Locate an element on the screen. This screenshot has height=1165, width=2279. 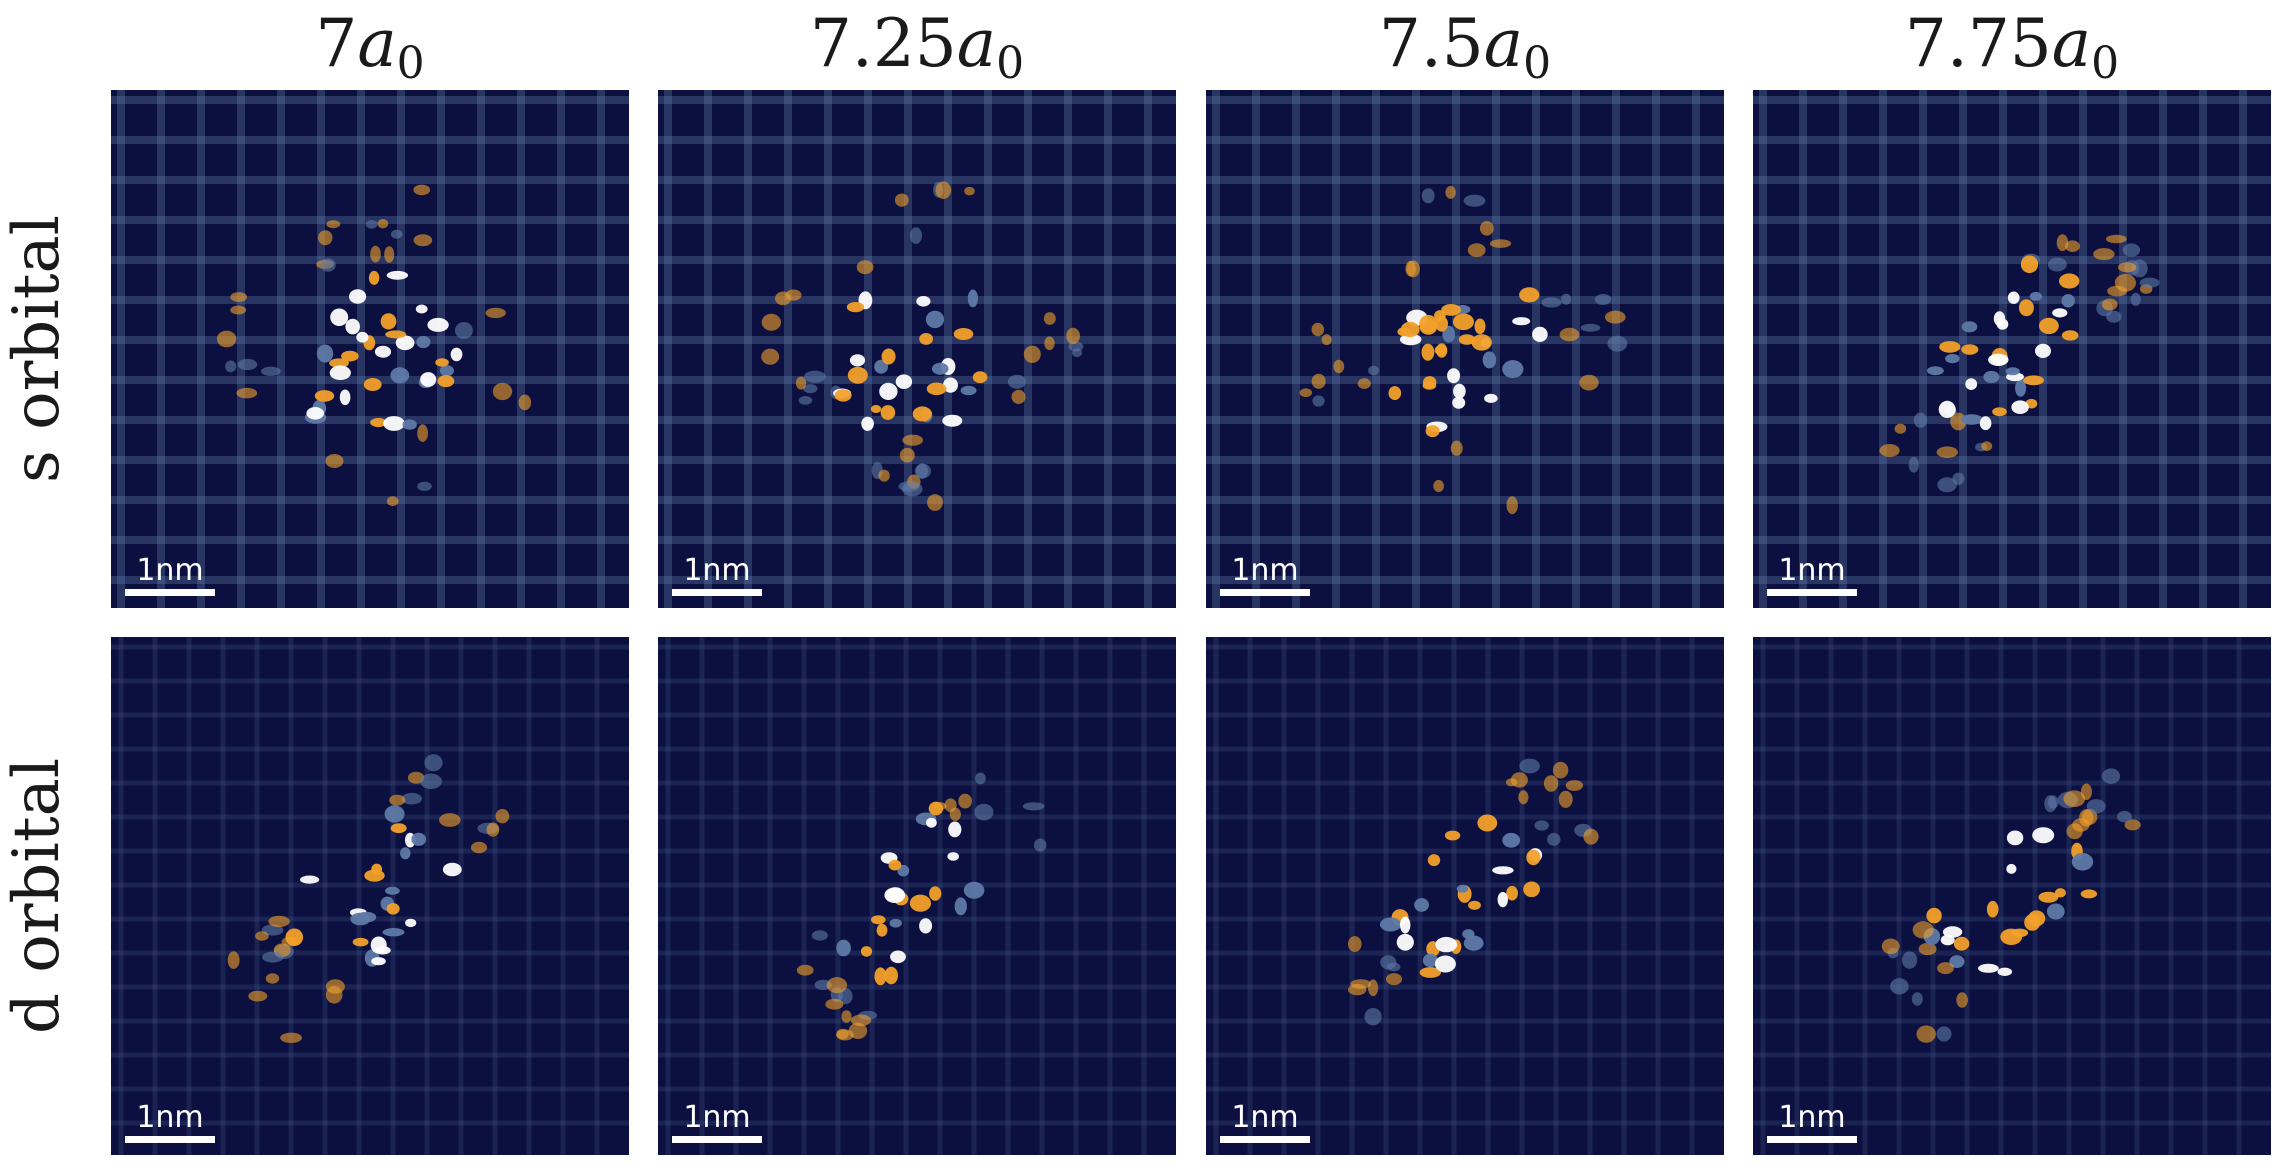
panel-d-orbital-7a0: 1nm is located at coordinates (370, 896).